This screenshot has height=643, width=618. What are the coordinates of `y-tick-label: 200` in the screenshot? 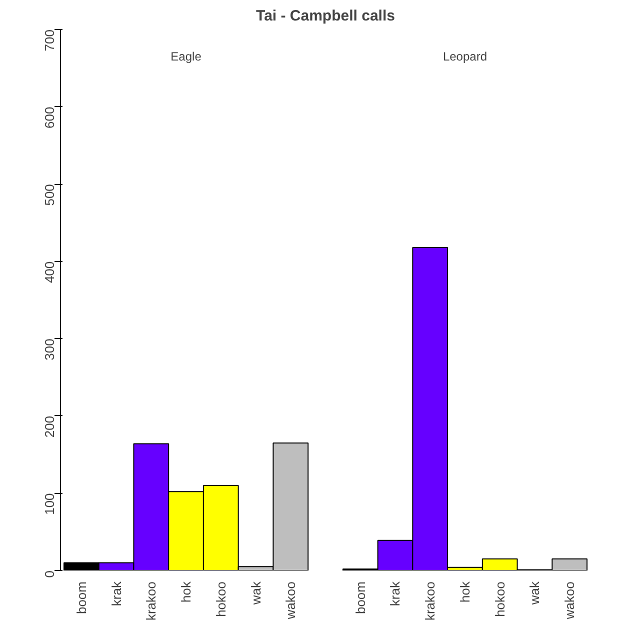 It's located at (49, 427).